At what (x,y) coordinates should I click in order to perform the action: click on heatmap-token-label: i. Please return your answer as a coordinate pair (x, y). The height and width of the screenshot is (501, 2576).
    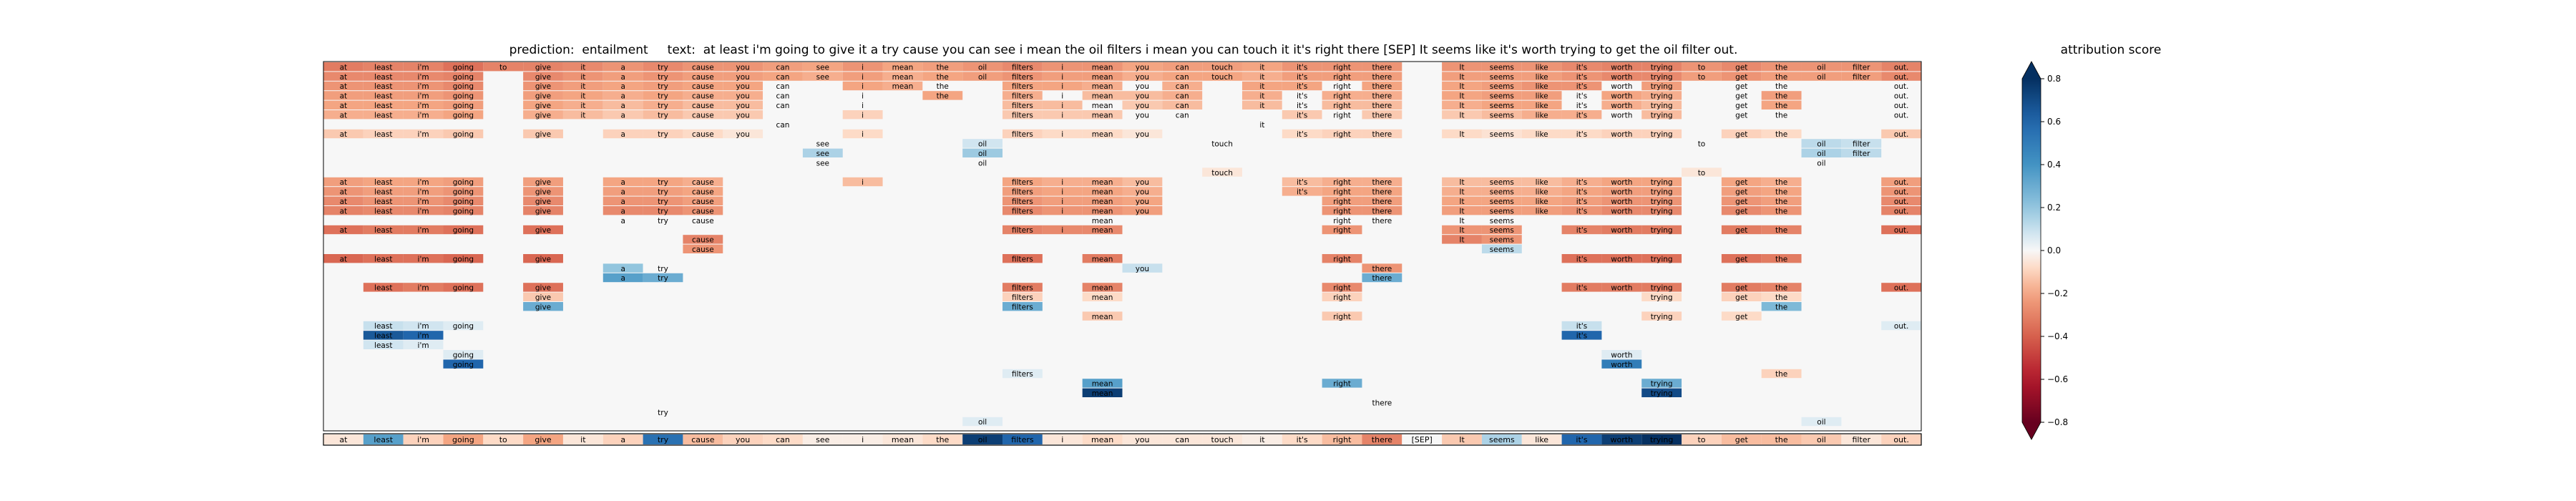
    Looking at the image, I should click on (863, 86).